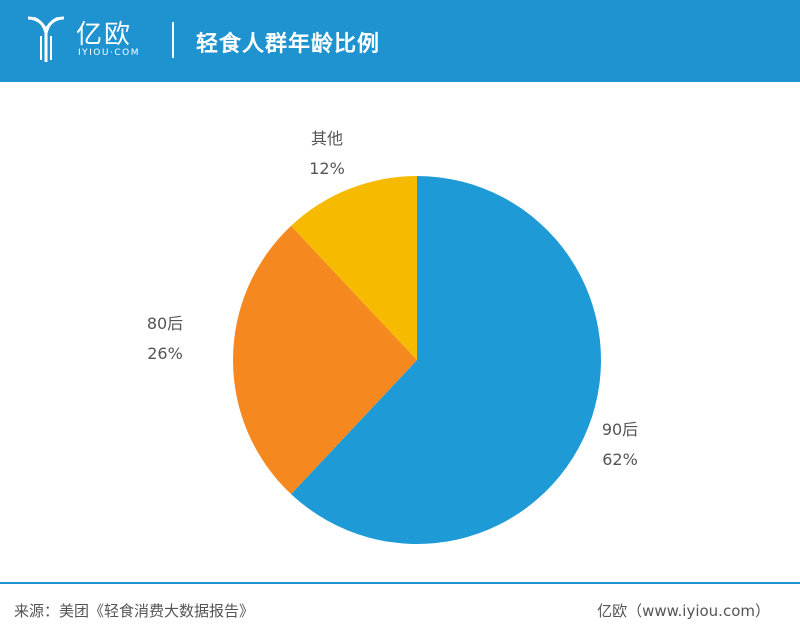 This screenshot has width=800, height=636. I want to click on brand-name: 亿欧, so click(104, 35).